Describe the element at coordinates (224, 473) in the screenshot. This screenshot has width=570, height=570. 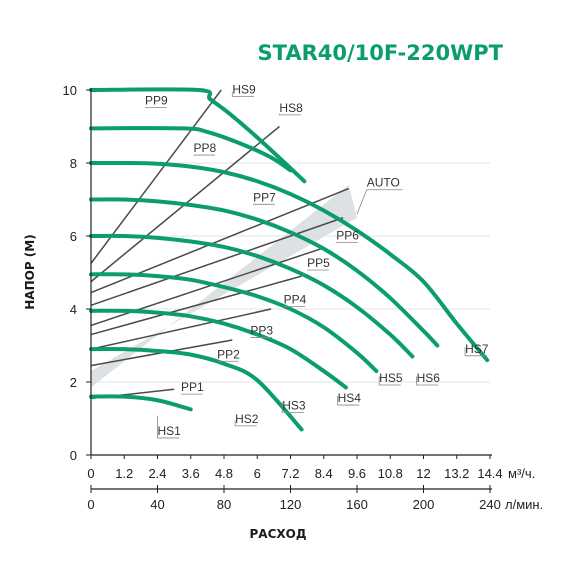
I see `x-tick-label-4-8: 4.8` at that location.